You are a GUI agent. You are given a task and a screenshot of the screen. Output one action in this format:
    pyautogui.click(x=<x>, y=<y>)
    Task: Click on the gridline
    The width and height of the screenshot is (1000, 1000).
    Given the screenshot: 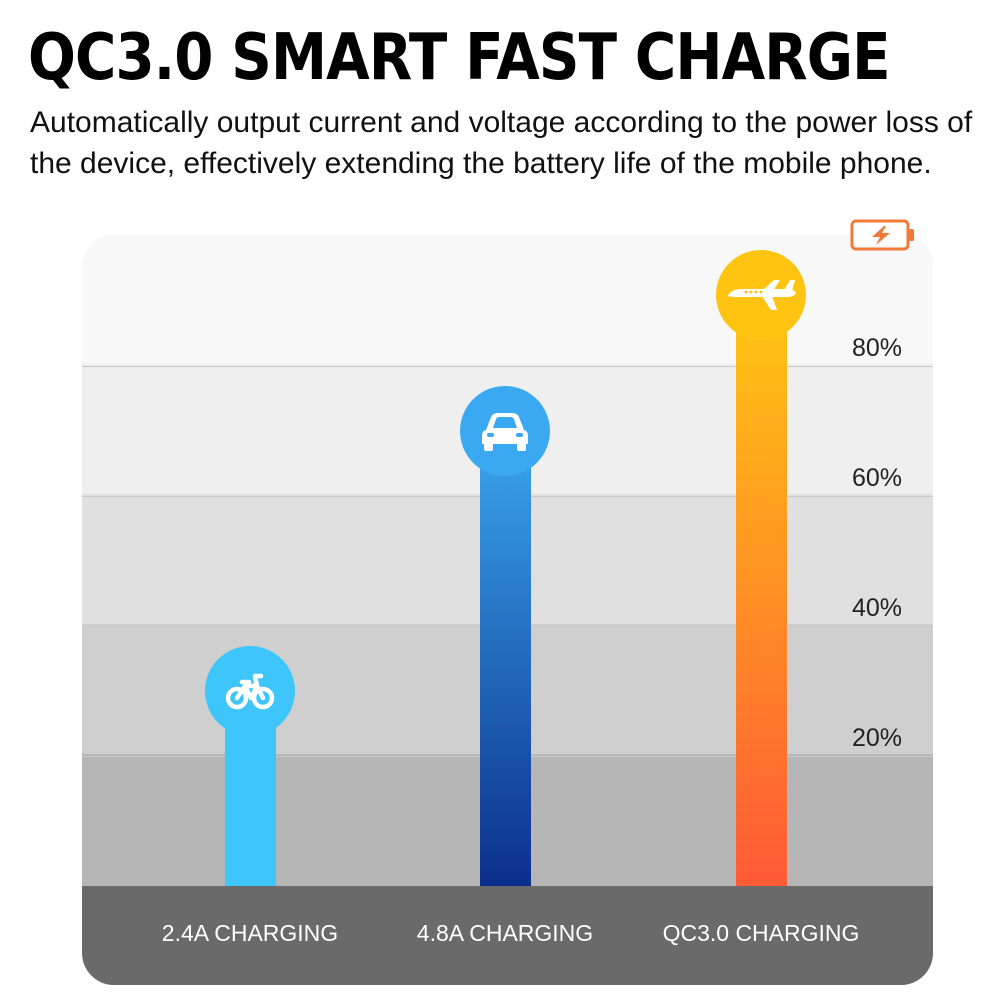 What is the action you would take?
    pyautogui.click(x=507, y=366)
    